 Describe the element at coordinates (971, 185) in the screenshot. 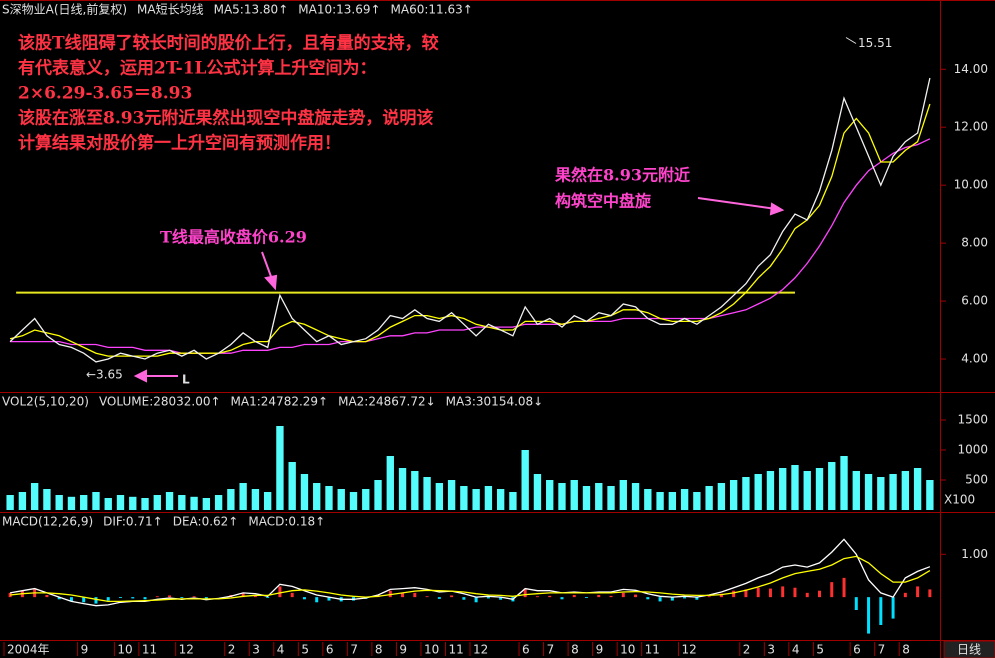

I see `y-tick-label: 10.00` at that location.